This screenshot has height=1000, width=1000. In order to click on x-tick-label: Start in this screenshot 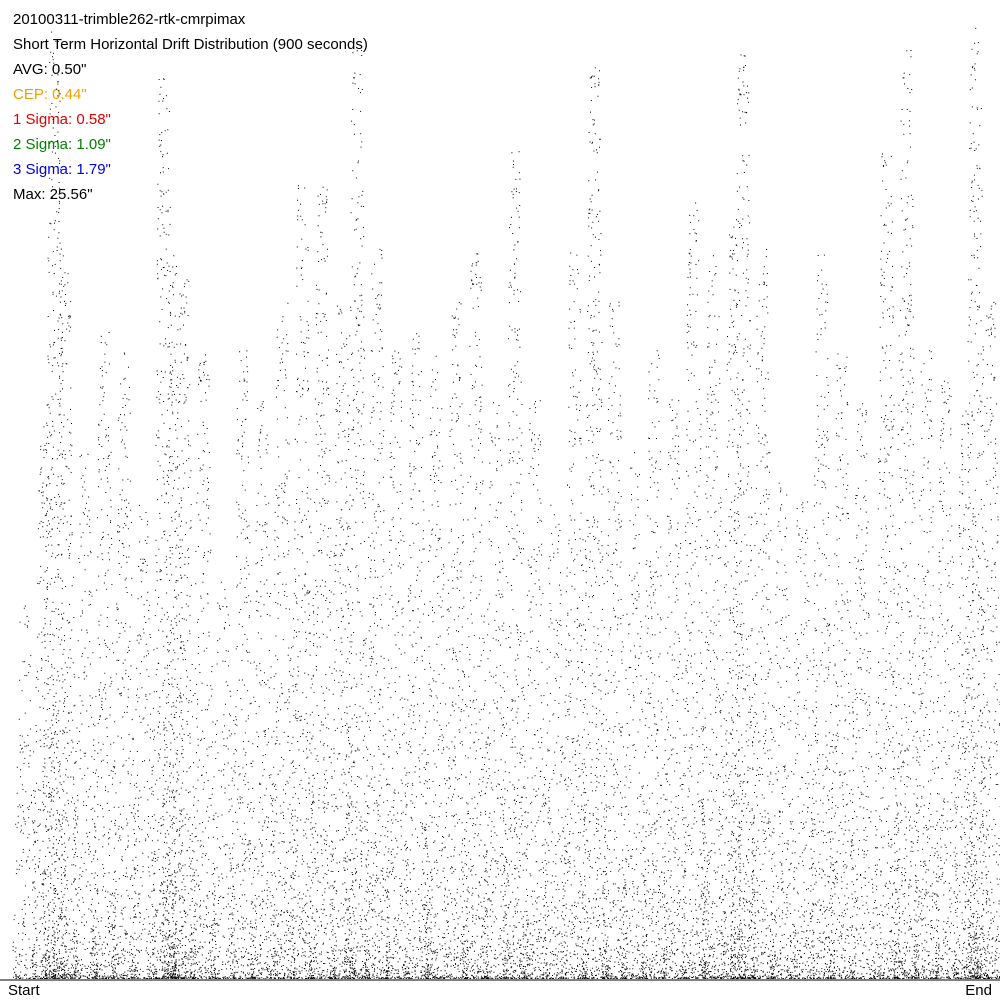, I will do `click(24, 990)`.